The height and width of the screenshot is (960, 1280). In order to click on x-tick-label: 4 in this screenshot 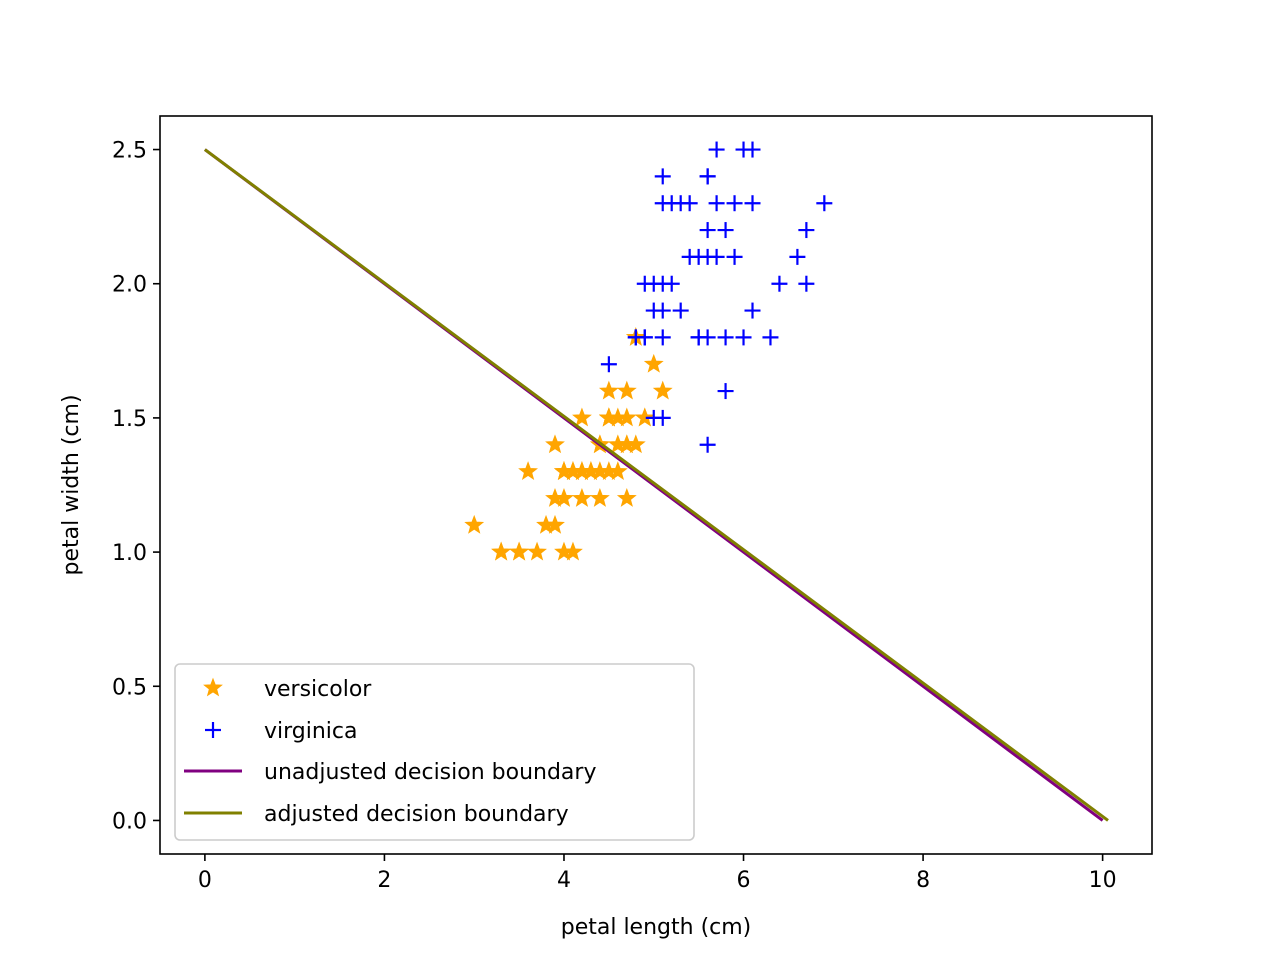, I will do `click(564, 880)`.